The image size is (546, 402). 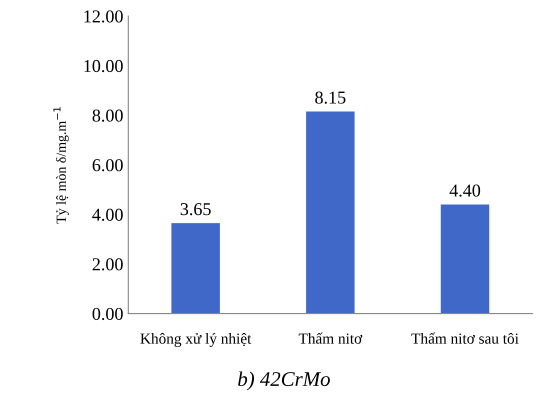 I want to click on data-label: 8.15, so click(x=330, y=98).